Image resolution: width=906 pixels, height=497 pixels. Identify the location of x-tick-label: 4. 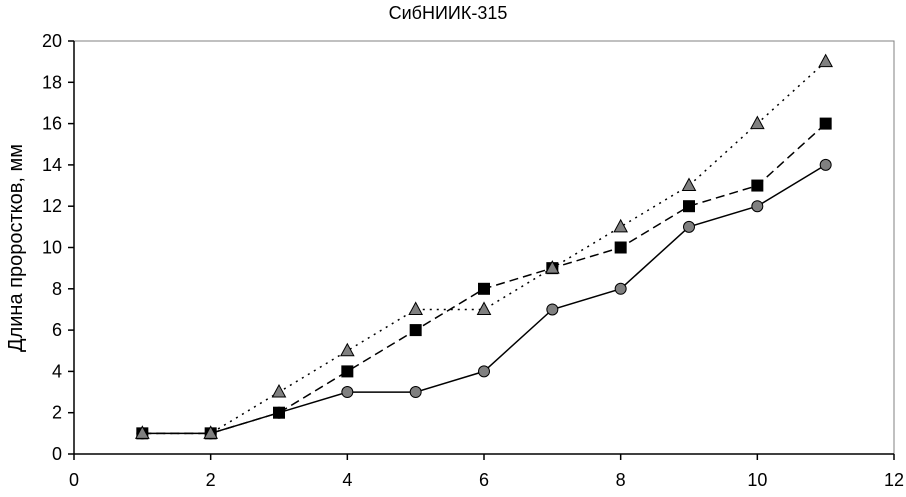
(347, 480).